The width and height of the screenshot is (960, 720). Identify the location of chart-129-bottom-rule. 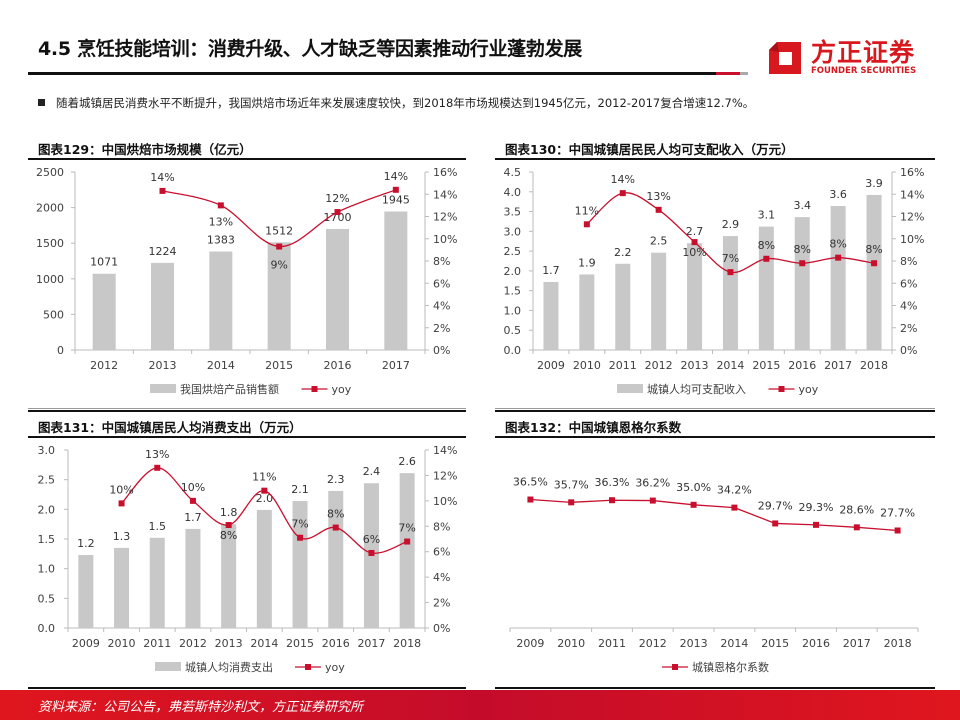
(247, 408).